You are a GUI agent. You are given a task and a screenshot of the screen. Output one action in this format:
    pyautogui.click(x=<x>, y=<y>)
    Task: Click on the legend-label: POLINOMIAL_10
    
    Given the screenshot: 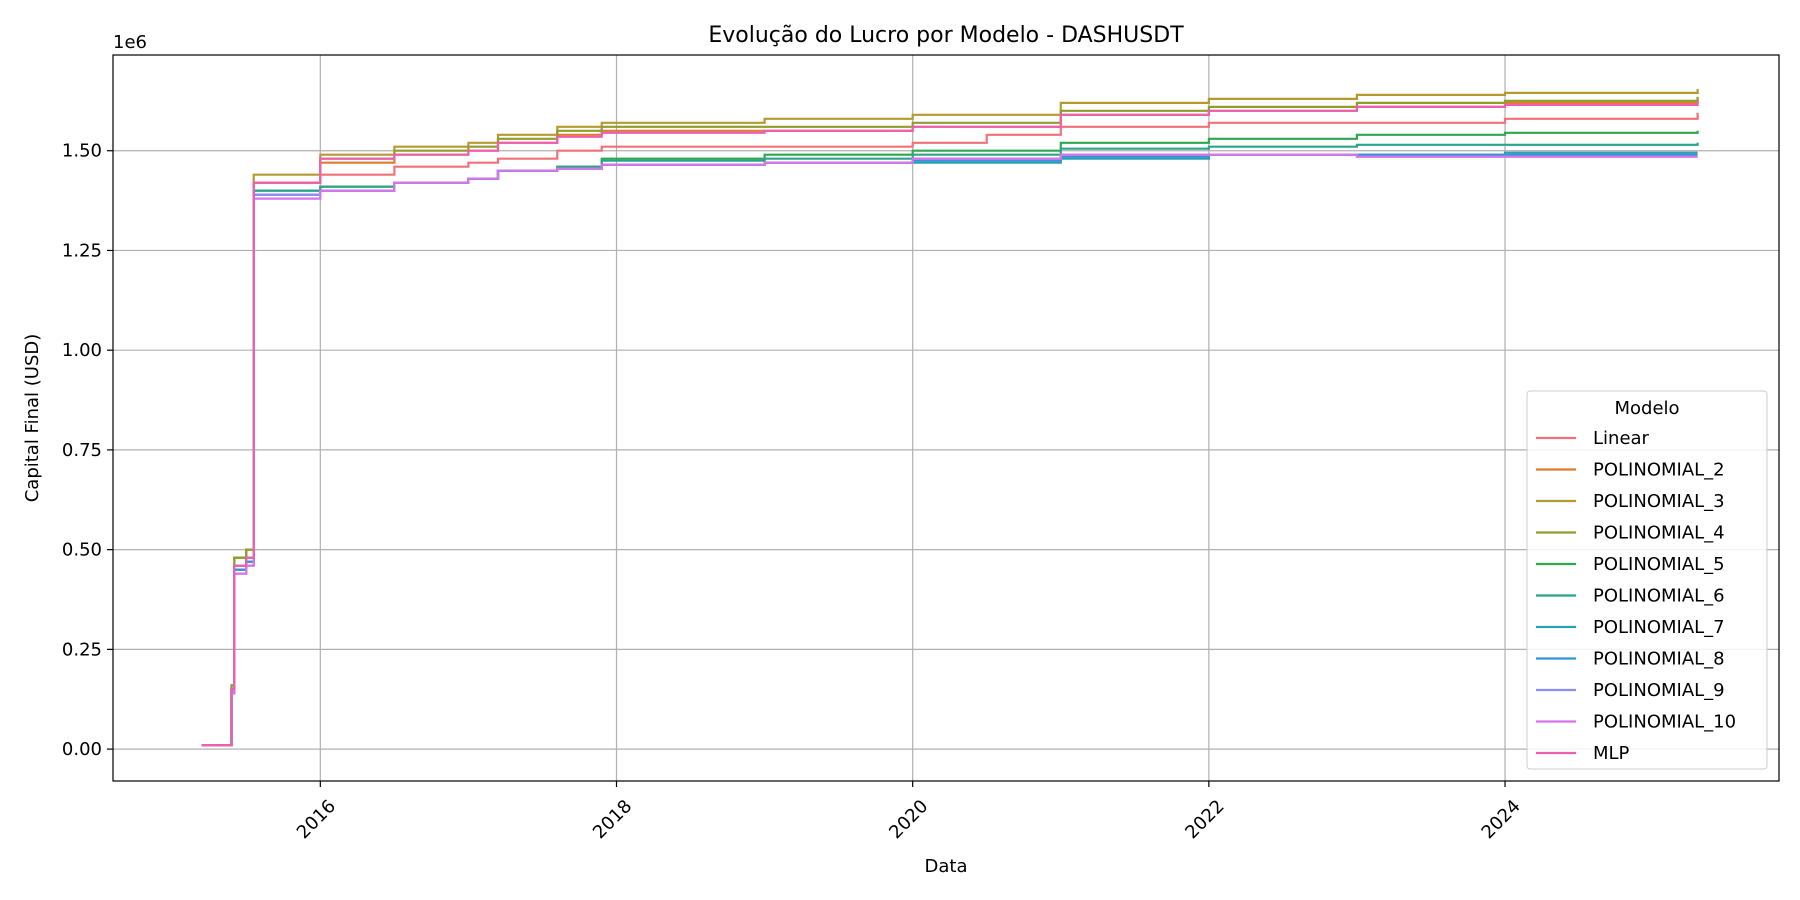 What is the action you would take?
    pyautogui.click(x=1664, y=722)
    